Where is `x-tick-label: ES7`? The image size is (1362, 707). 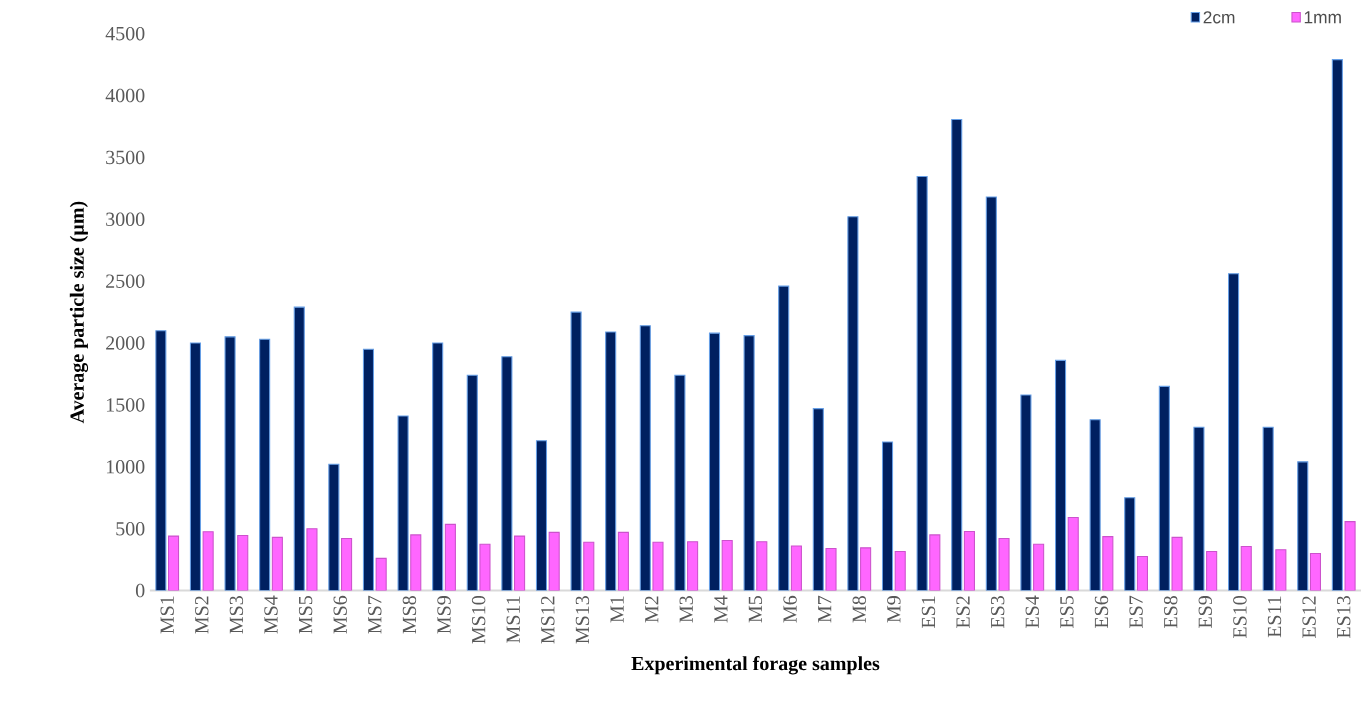
x-tick-label: ES7 is located at coordinates (1136, 611).